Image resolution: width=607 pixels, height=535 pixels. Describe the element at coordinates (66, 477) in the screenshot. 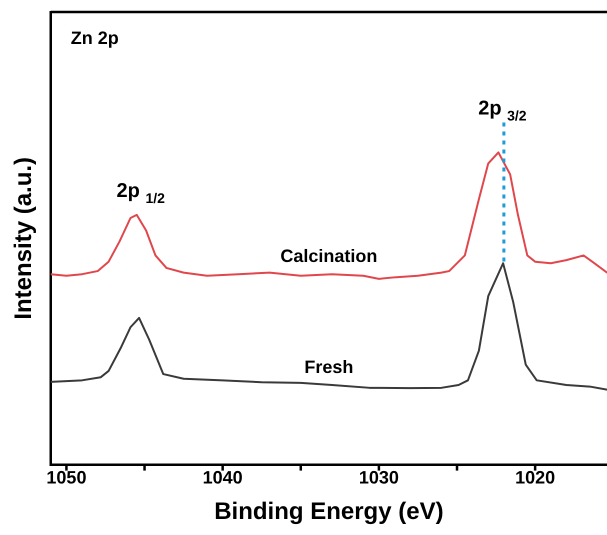

I see `x-tick-label: 1050` at that location.